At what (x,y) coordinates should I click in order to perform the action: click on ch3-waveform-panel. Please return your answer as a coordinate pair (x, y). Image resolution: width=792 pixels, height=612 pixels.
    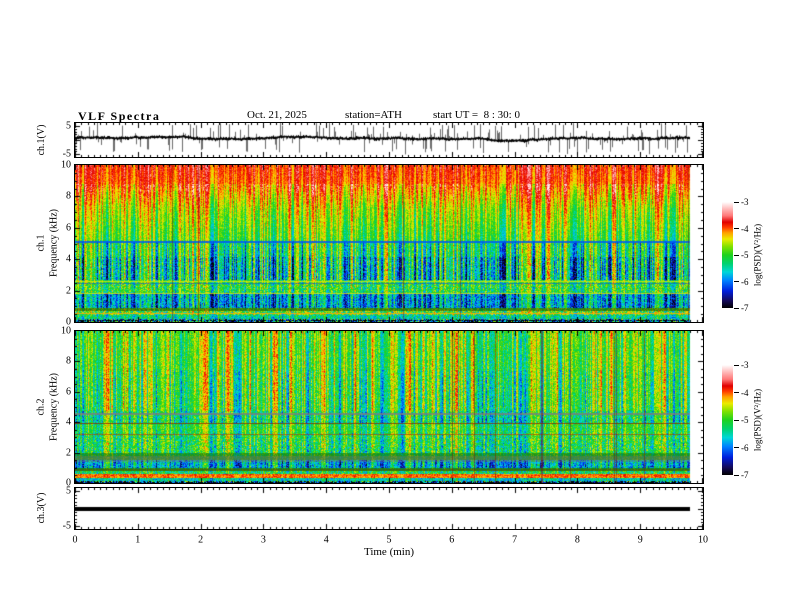
    Looking at the image, I should click on (389, 508).